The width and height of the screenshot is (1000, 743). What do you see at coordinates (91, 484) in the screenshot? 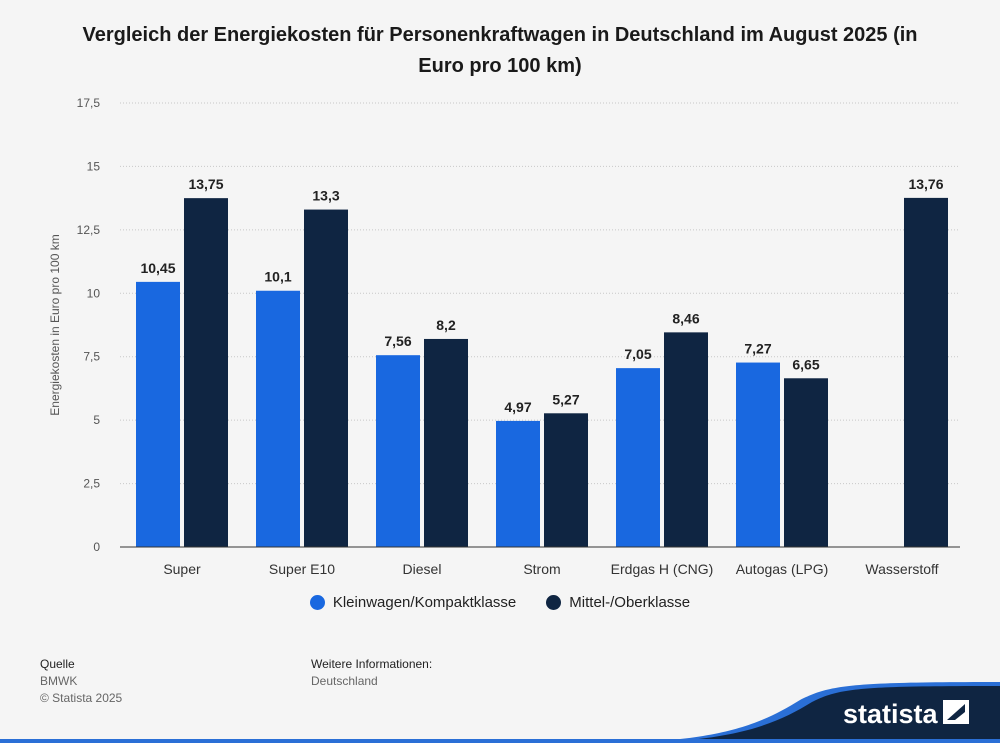
I see `y-tick-label: 2,5` at bounding box center [91, 484].